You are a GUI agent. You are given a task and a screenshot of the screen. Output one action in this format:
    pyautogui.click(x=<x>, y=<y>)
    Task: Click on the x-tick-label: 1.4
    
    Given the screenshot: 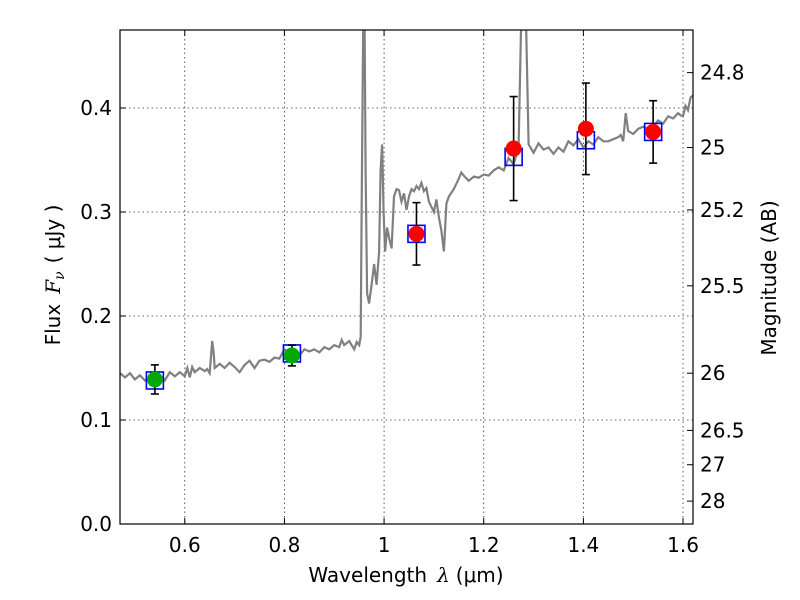 What is the action you would take?
    pyautogui.click(x=583, y=545)
    